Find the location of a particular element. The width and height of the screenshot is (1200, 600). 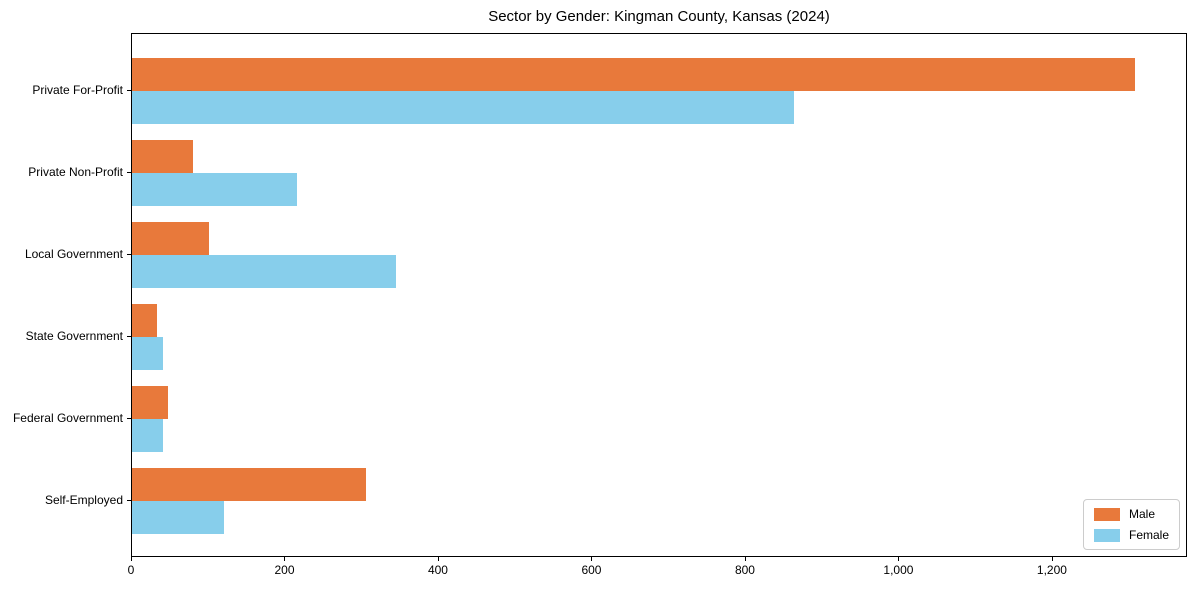

y-category-label: State Government is located at coordinates (74, 336).